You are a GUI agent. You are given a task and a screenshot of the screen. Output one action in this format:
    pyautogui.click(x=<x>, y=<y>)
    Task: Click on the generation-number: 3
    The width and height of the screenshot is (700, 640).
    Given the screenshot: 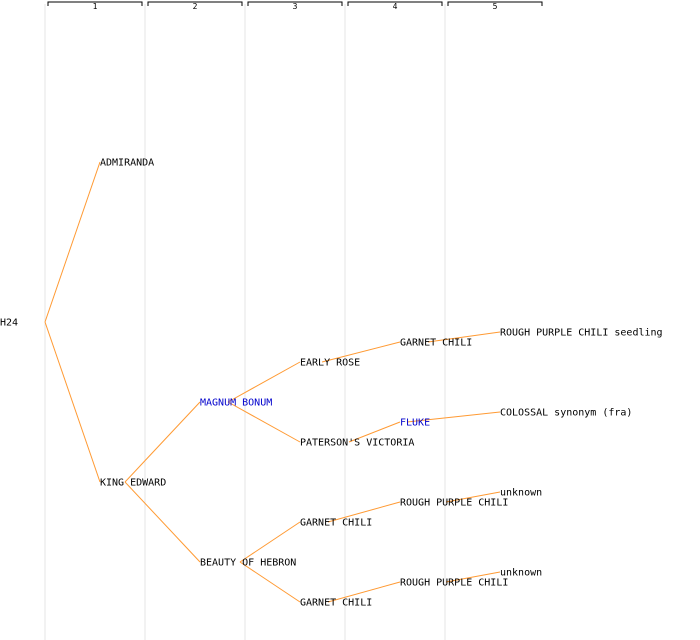 What is the action you would take?
    pyautogui.click(x=295, y=6)
    